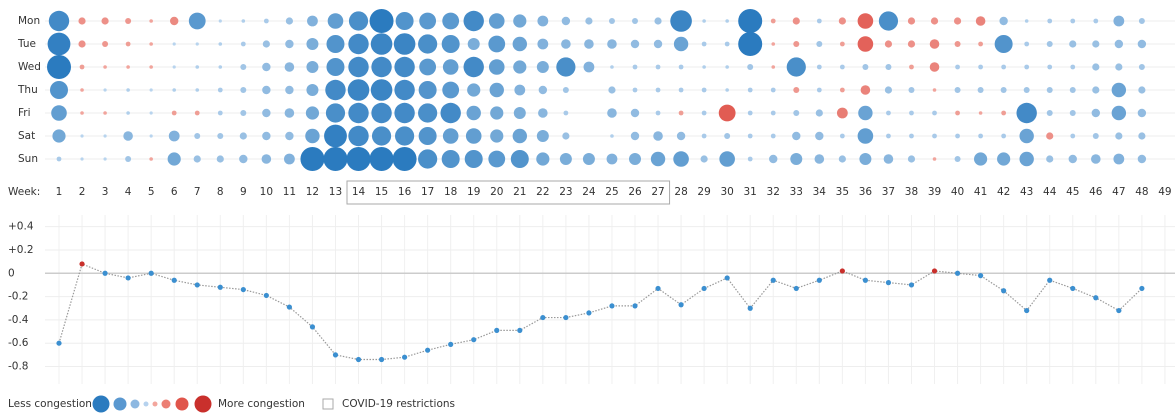  I want to click on x-tick-label: 13, so click(335, 192).